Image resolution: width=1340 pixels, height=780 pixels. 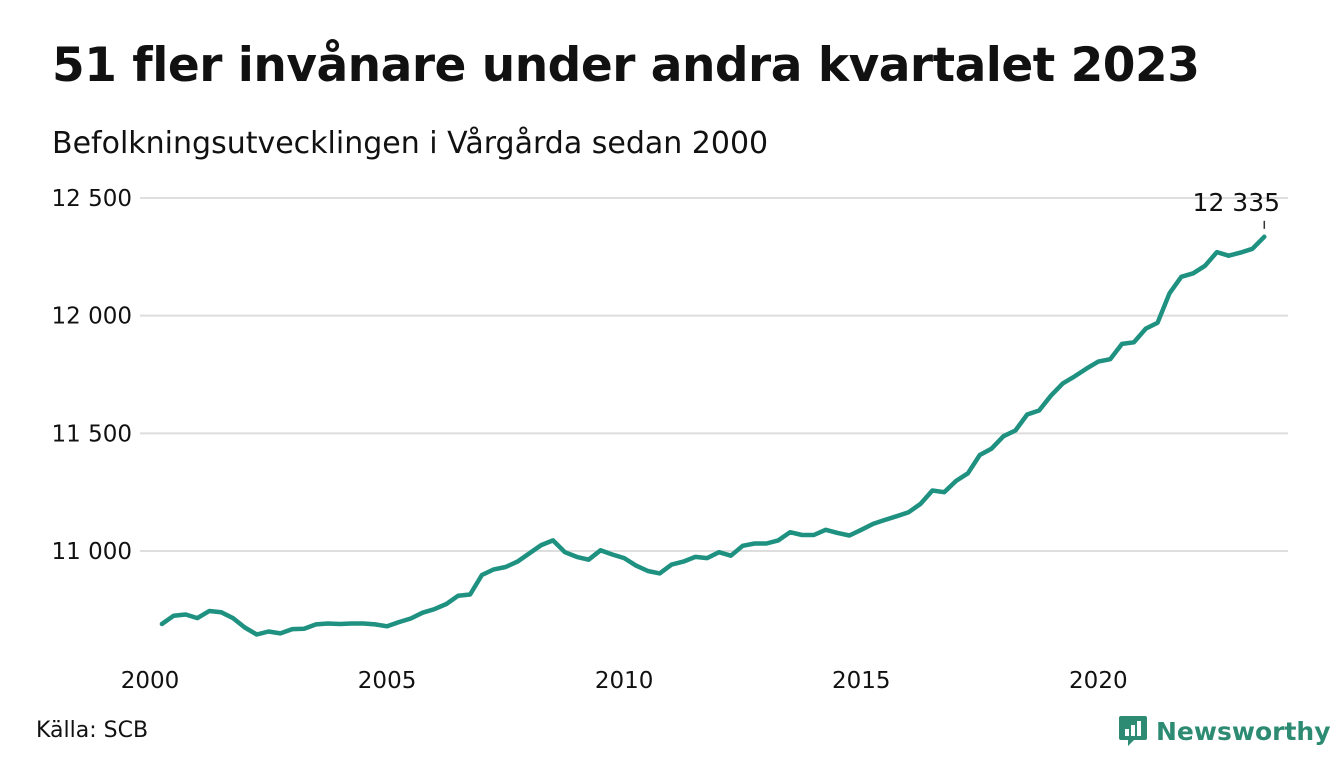 I want to click on x-tick-label: 2010, so click(x=624, y=681).